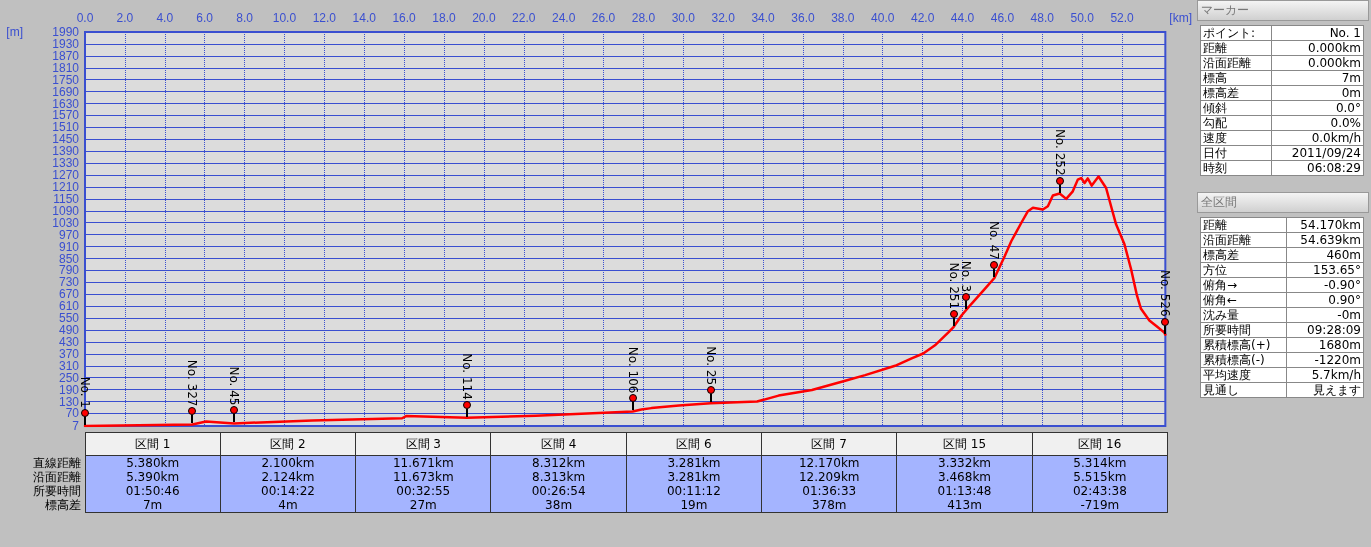  I want to click on text: 5.380km, so click(153, 463).